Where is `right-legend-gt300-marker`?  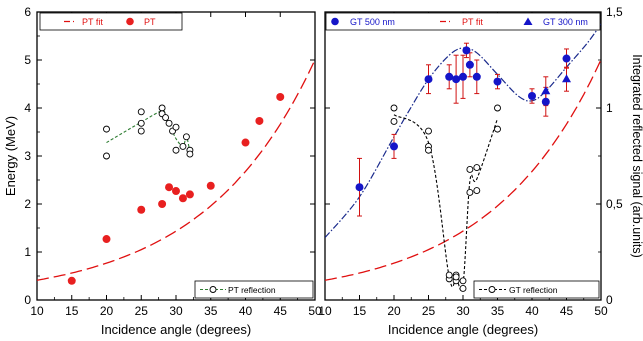 right-legend-gt300-marker is located at coordinates (528, 21).